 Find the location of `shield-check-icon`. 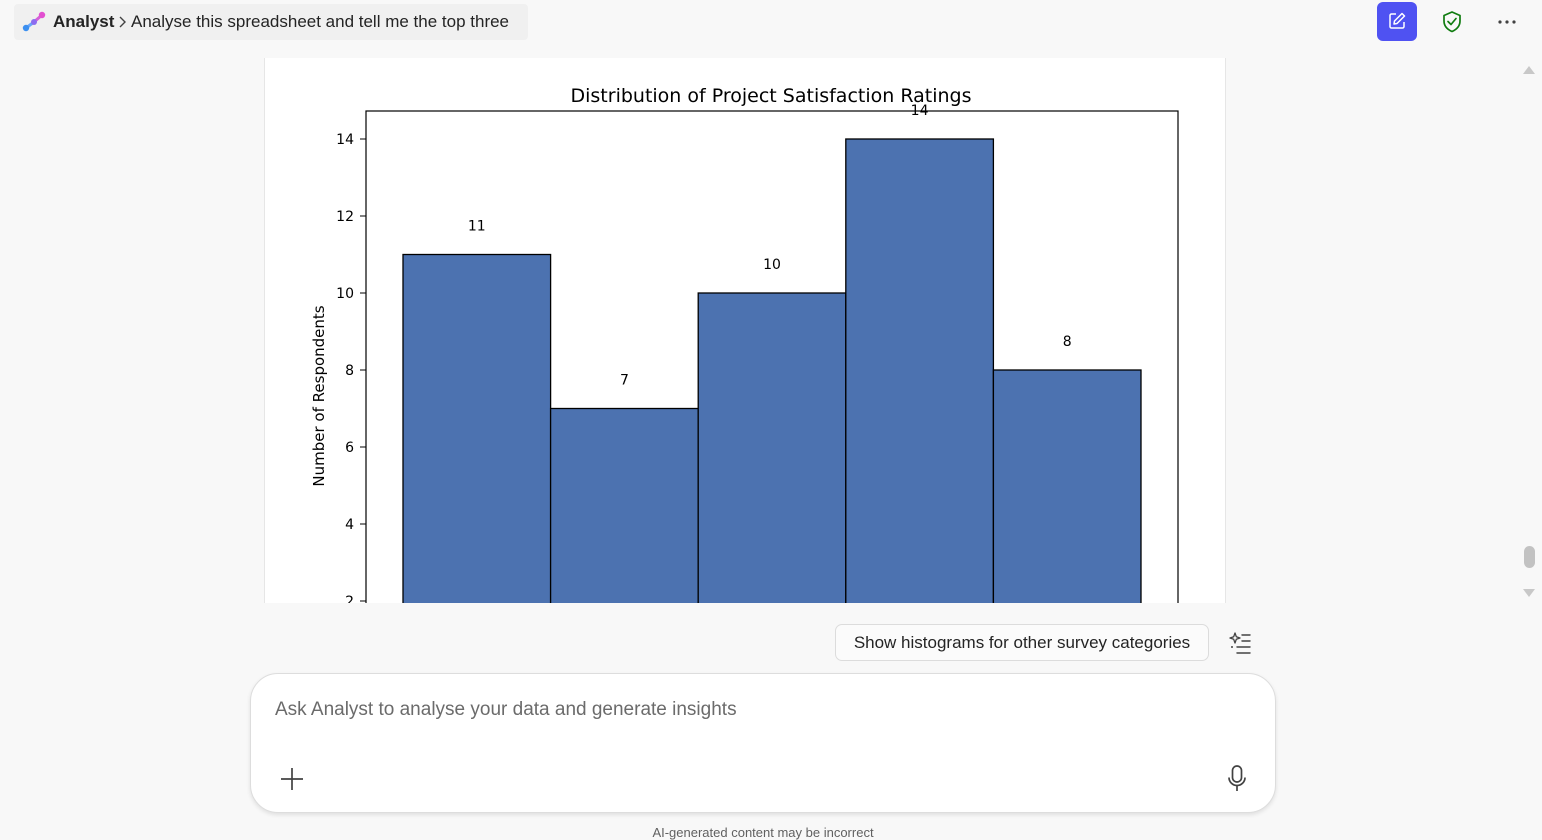

shield-check-icon is located at coordinates (1452, 22).